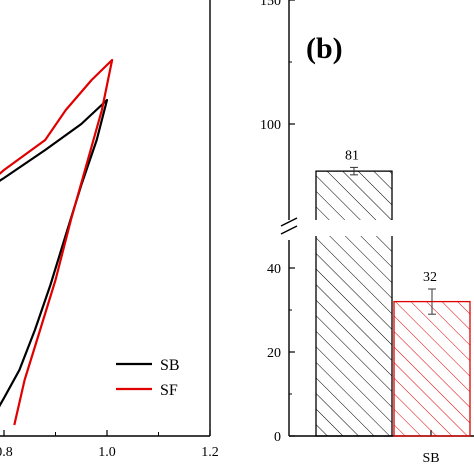 Image resolution: width=474 pixels, height=474 pixels. What do you see at coordinates (270, 125) in the screenshot?
I see `y-tick-label: 100` at bounding box center [270, 125].